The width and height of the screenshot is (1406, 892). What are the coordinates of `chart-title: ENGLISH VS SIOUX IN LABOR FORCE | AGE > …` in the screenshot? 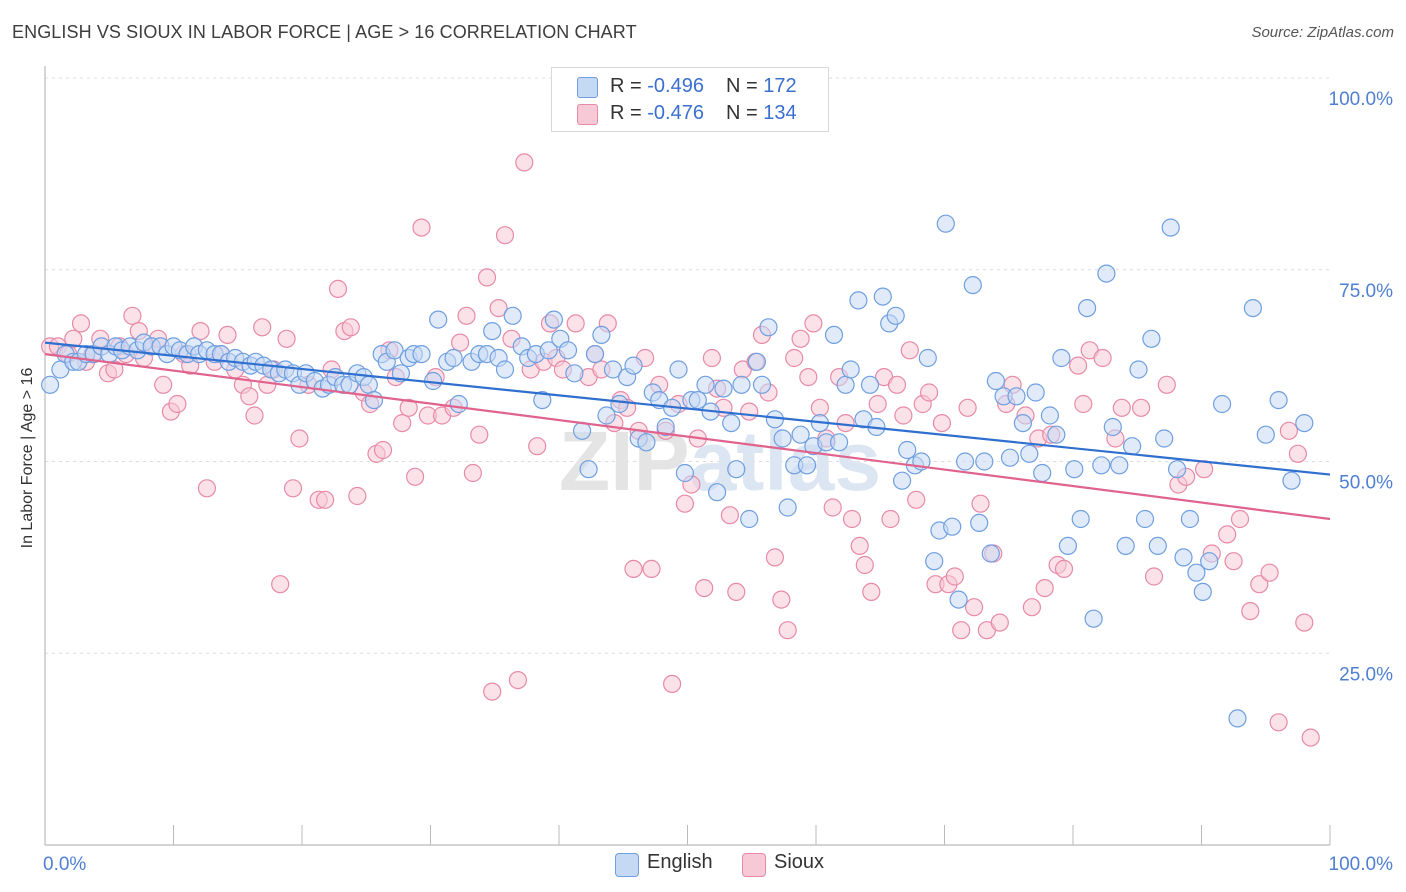 It's located at (324, 32).